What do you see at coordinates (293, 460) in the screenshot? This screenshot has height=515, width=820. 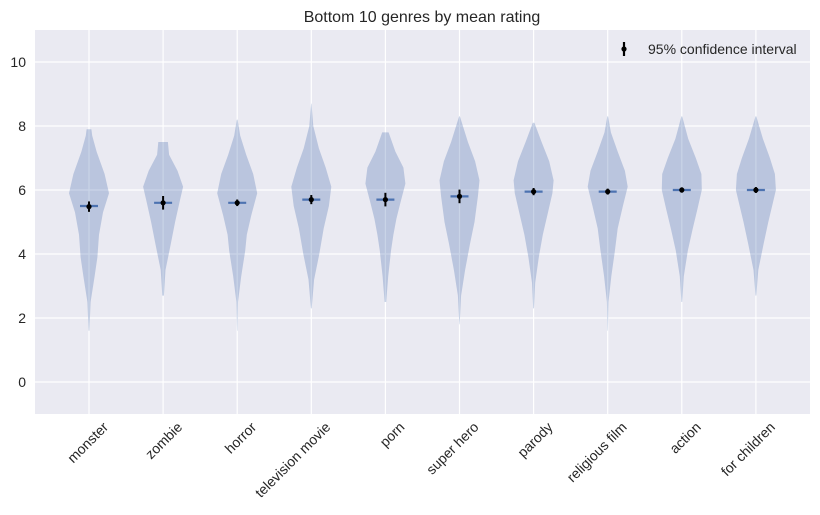 I see `x-tick-label: television movie` at bounding box center [293, 460].